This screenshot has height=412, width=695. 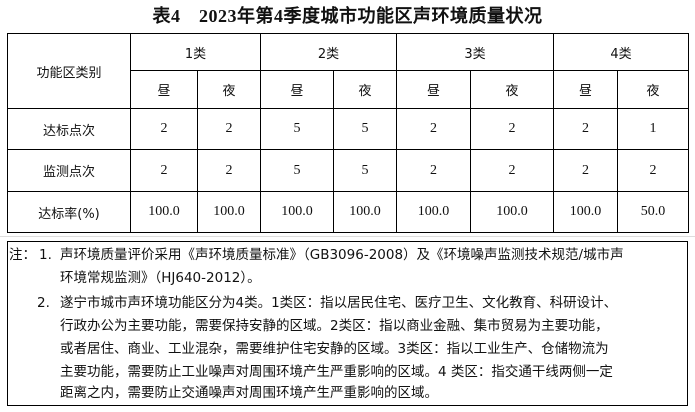 What do you see at coordinates (475, 52) in the screenshot?
I see `header-class-3: 3类` at bounding box center [475, 52].